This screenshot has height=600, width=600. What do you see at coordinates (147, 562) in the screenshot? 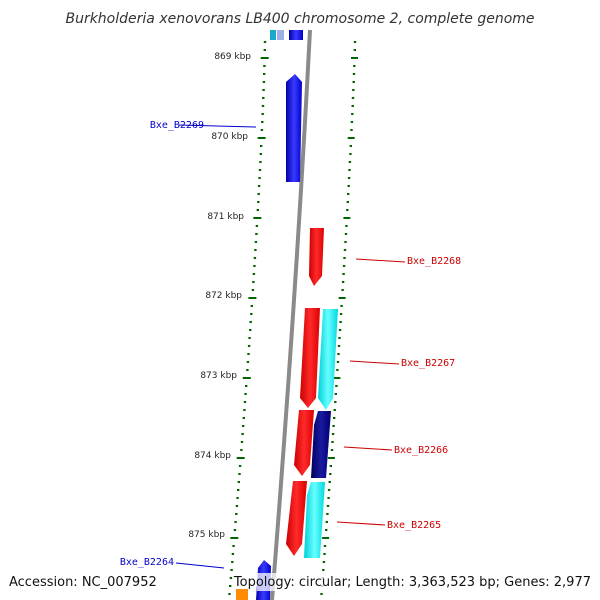
I see `gene-label-b2264: Bxe_B2264` at bounding box center [147, 562].